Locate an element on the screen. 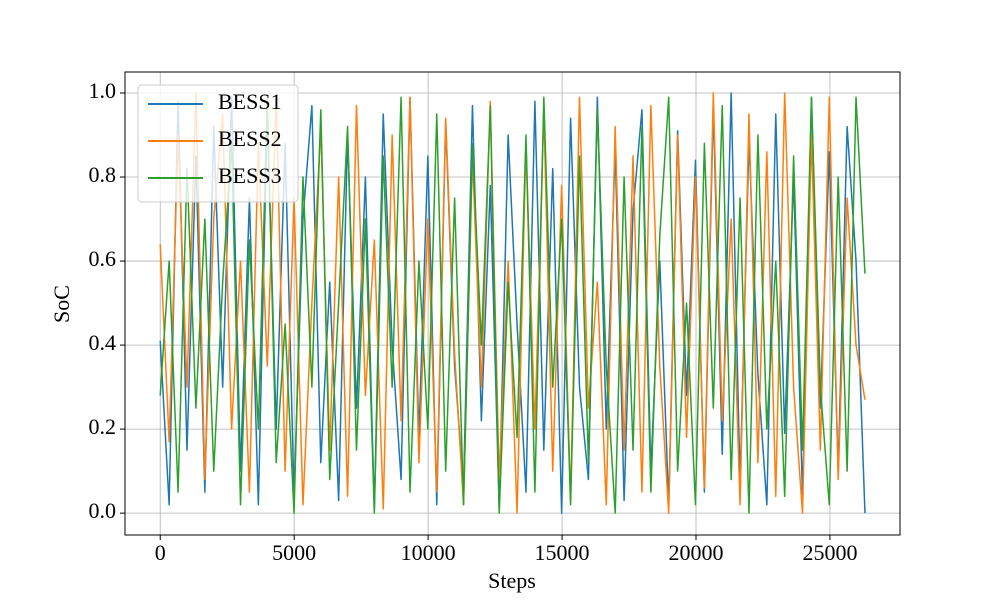 Image resolution: width=1000 pixels, height=600 pixels. x-tick-label: 25000 is located at coordinates (829, 552).